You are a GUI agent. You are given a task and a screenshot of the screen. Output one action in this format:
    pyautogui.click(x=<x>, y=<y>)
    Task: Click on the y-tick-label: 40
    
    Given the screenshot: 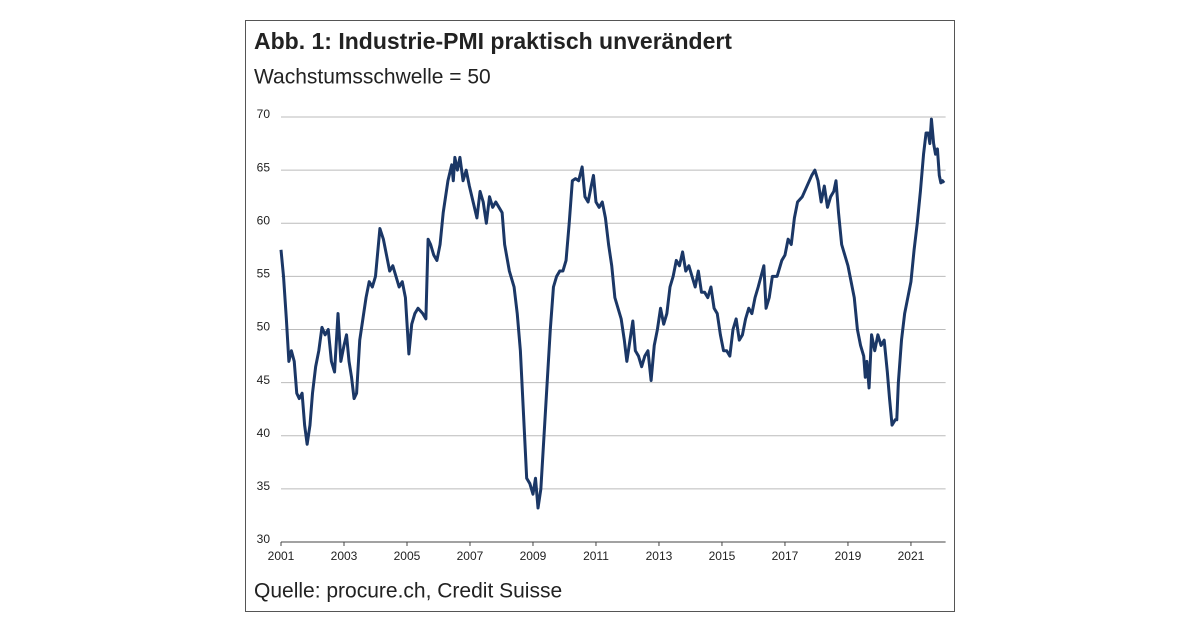 What is the action you would take?
    pyautogui.click(x=264, y=433)
    